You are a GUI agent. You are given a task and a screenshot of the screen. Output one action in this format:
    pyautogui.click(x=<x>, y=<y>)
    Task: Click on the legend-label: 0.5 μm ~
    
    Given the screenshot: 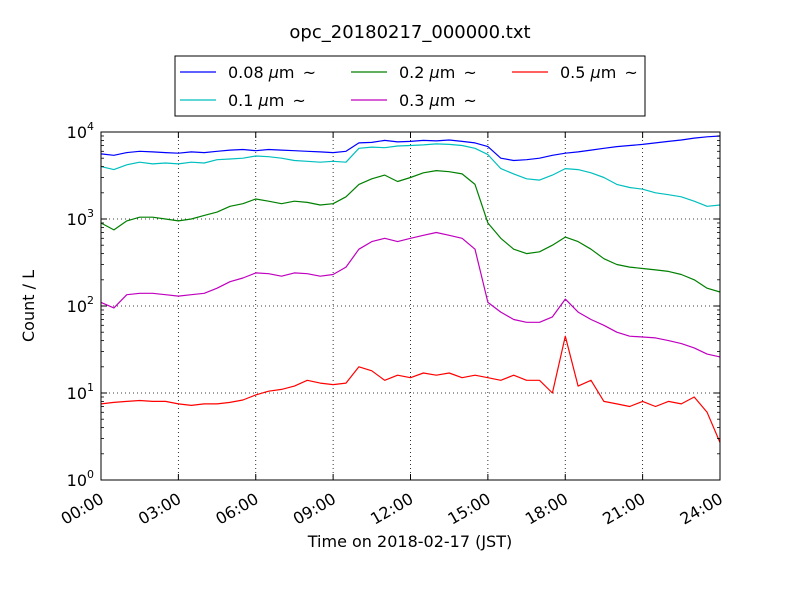 What is the action you would take?
    pyautogui.click(x=599, y=72)
    